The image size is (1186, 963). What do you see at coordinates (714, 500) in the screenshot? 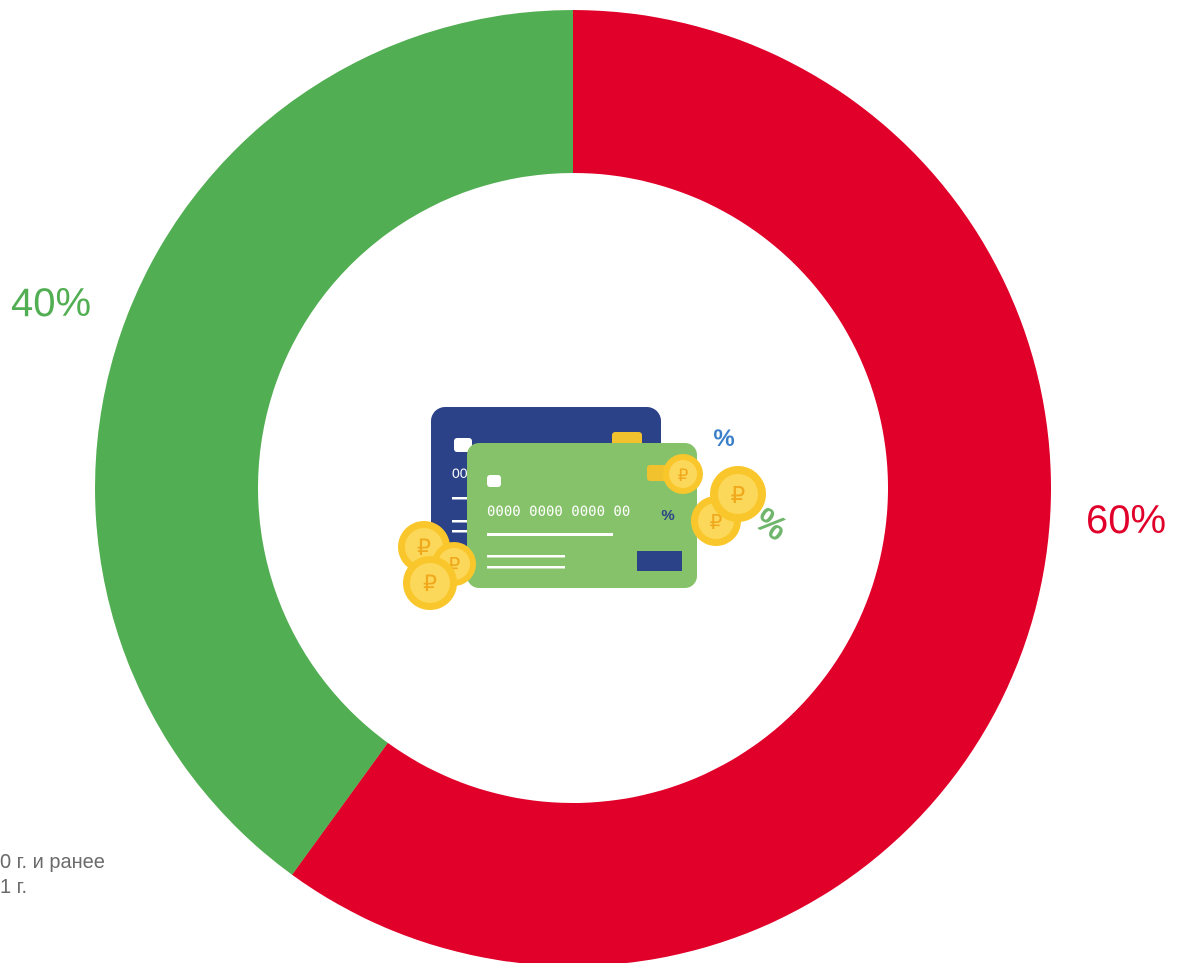
I see `coin-stack-right: ₽ ₽ ₽` at bounding box center [714, 500].